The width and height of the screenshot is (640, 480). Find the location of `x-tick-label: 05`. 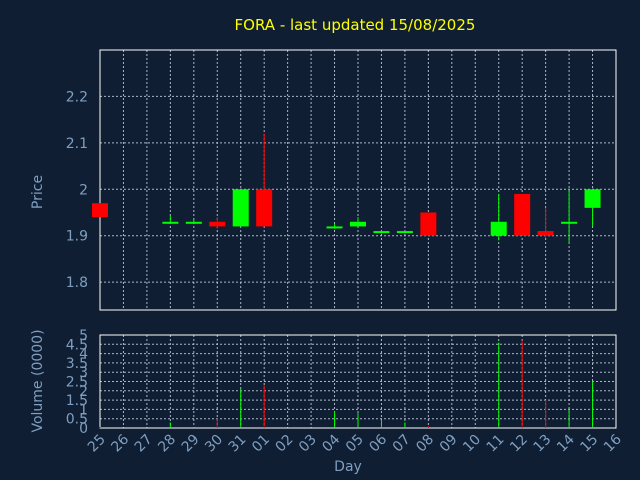

x-tick-label: 05 is located at coordinates (355, 444).